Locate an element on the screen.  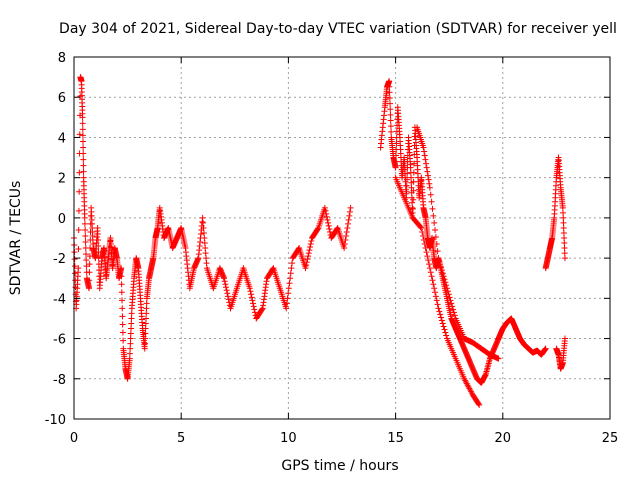
y-tick-label: 6 is located at coordinates (62, 98).